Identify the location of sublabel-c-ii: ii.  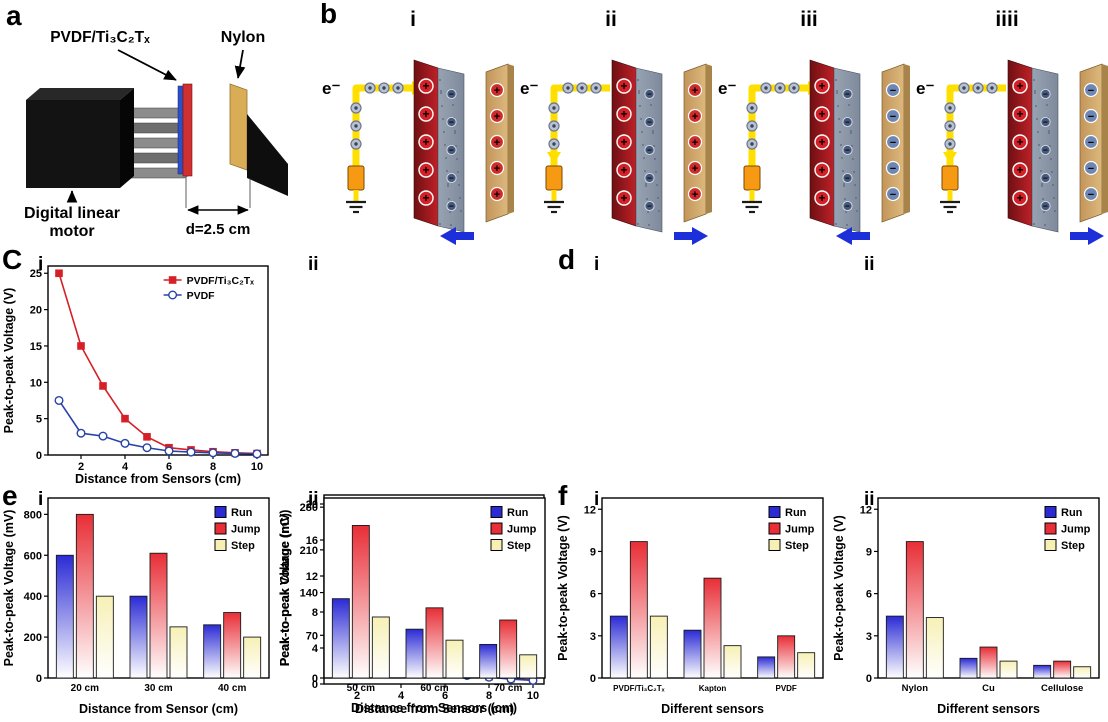
(313, 264).